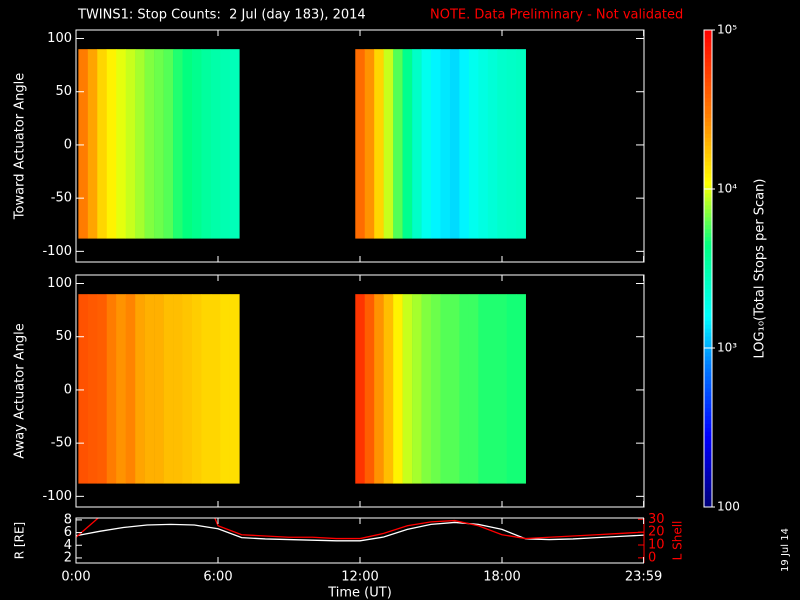 Image resolution: width=800 pixels, height=600 pixels. Describe the element at coordinates (75, 577) in the screenshot. I see `x-tick-label: 0:00` at that location.